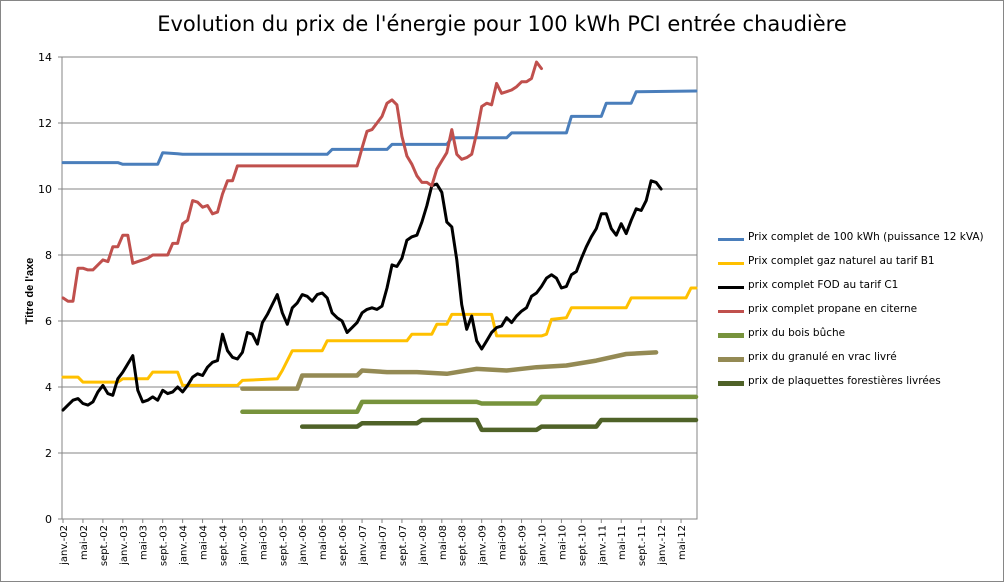  What do you see at coordinates (423, 545) in the screenshot?
I see `x-tick-label: janv.-08` at bounding box center [423, 545].